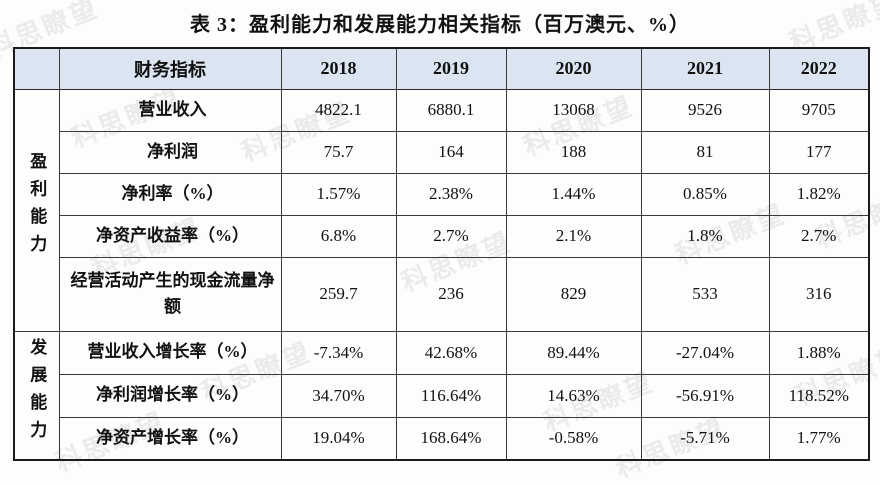  Describe the element at coordinates (451, 438) in the screenshot. I see `cell-value: 168.64%` at that location.